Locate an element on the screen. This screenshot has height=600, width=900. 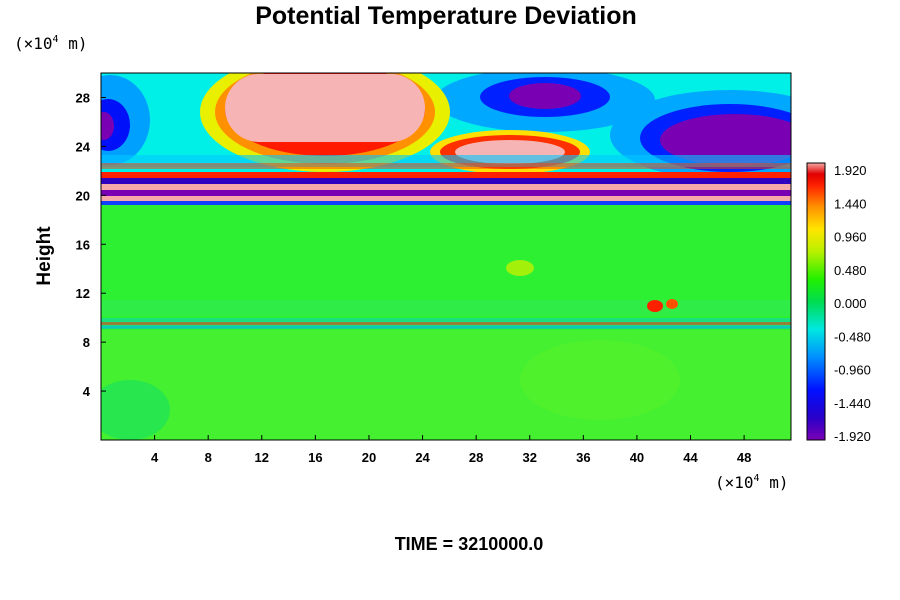
colorbar-tick-label: -0.960 is located at coordinates (852, 370).